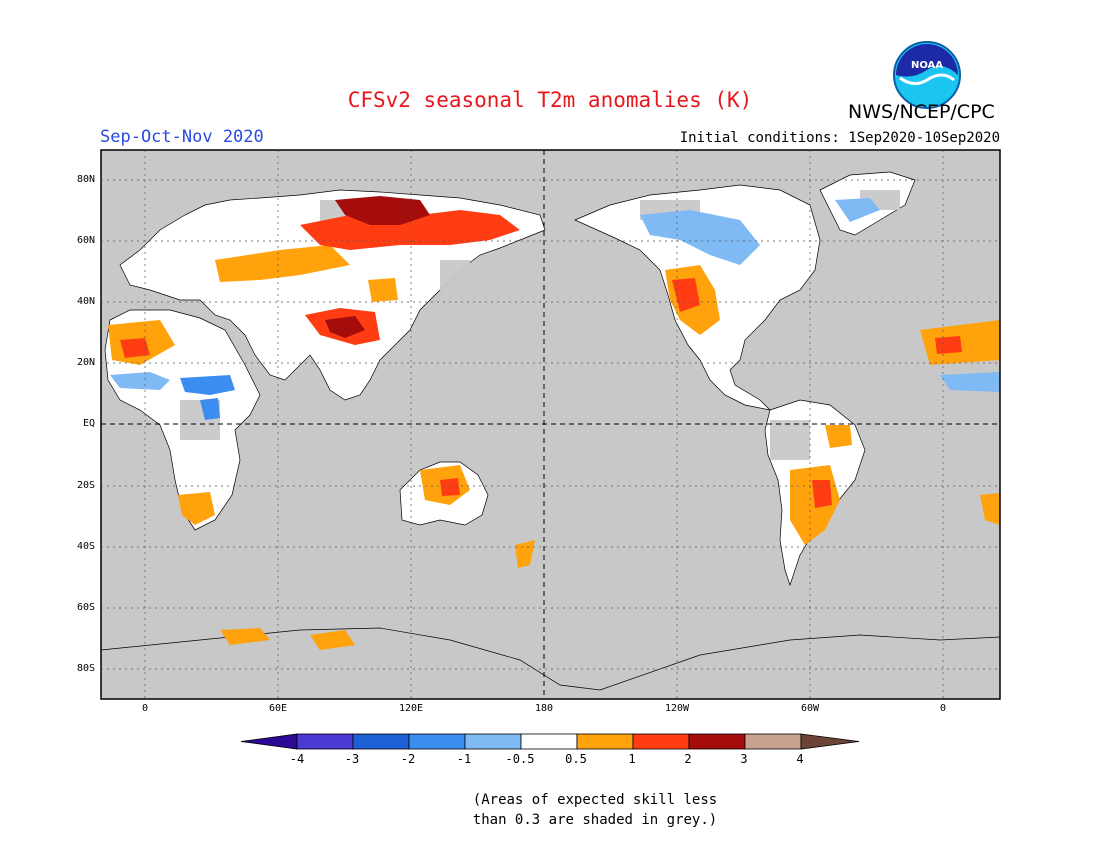 Image resolution: width=1100 pixels, height=850 pixels. I want to click on footnote-line-1: (Areas of expected skill less, so click(595, 800).